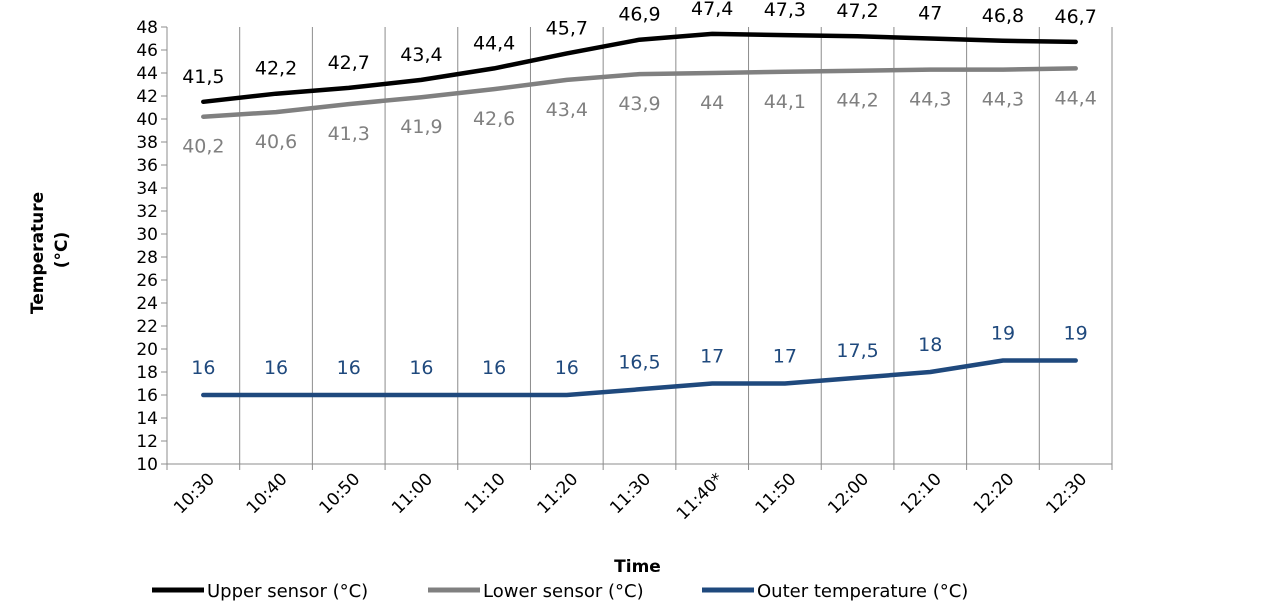  What do you see at coordinates (639, 362) in the screenshot?
I see `data-label: 16,5` at bounding box center [639, 362].